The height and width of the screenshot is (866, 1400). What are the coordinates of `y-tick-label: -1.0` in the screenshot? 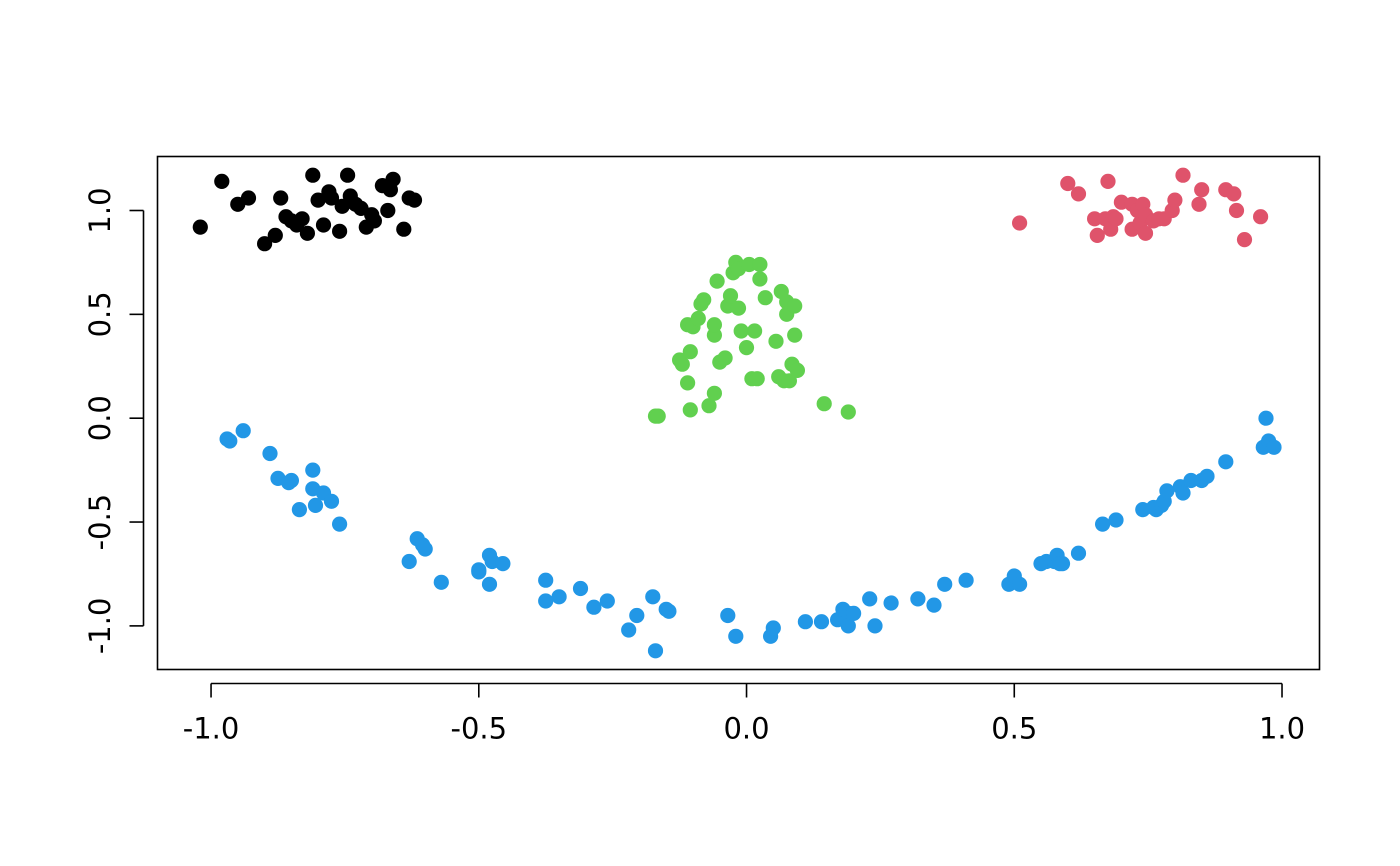 It's located at (100, 626).